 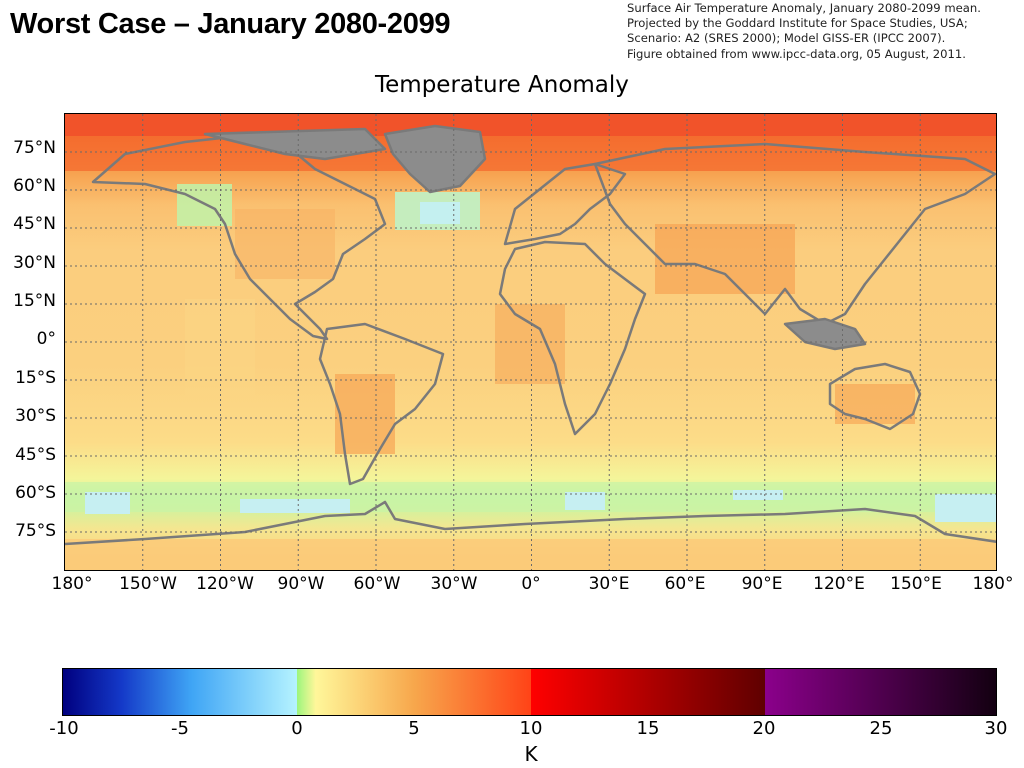 I want to click on lon-tick-30w: 30°W, so click(x=454, y=584).